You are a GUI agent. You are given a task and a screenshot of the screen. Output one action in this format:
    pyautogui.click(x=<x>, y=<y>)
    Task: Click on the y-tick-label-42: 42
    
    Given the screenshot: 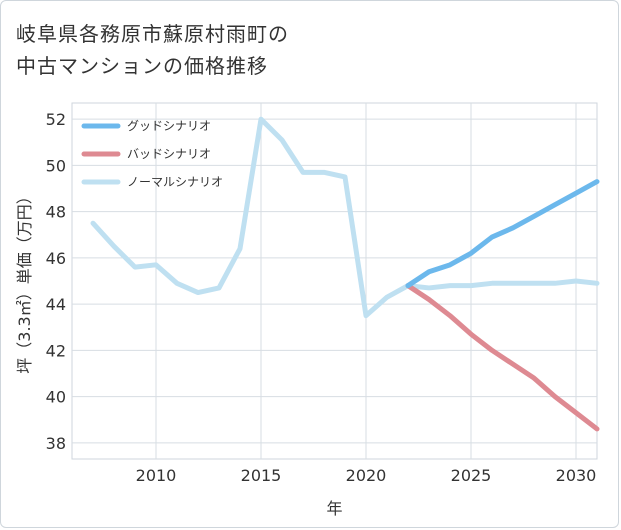 What is the action you would take?
    pyautogui.click(x=56, y=350)
    